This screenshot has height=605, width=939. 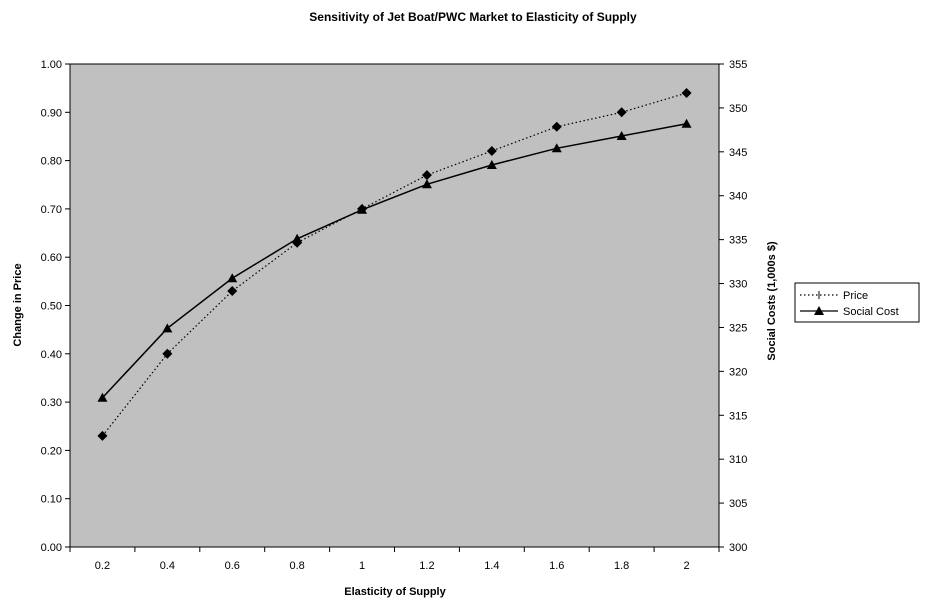 I want to click on x-tick-label: 0.2, so click(x=102, y=566).